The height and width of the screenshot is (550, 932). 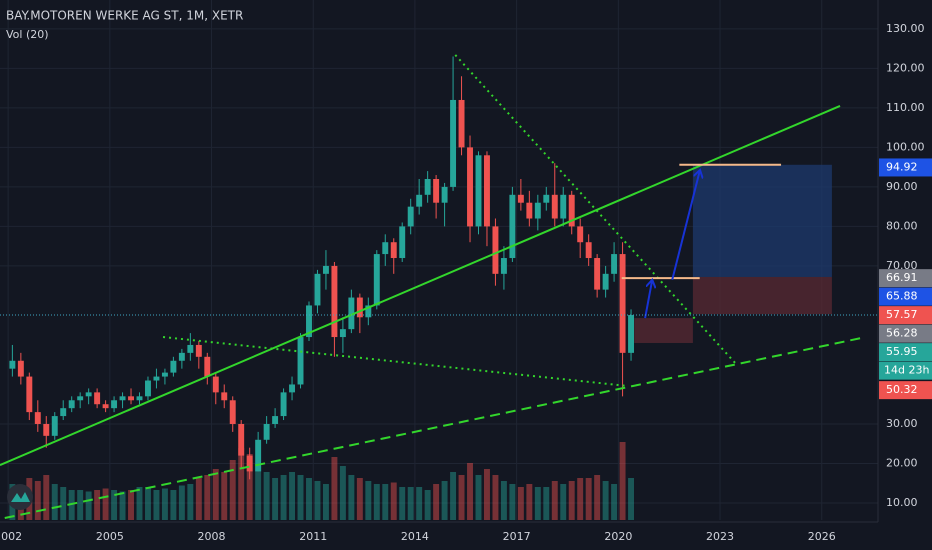 I want to click on logo, so click(x=20, y=497).